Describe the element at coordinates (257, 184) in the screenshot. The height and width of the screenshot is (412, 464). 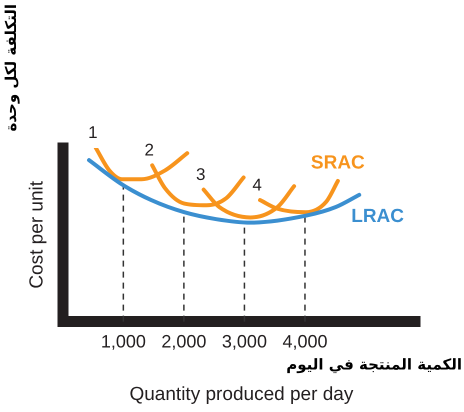
I see `series-label: 4` at that location.